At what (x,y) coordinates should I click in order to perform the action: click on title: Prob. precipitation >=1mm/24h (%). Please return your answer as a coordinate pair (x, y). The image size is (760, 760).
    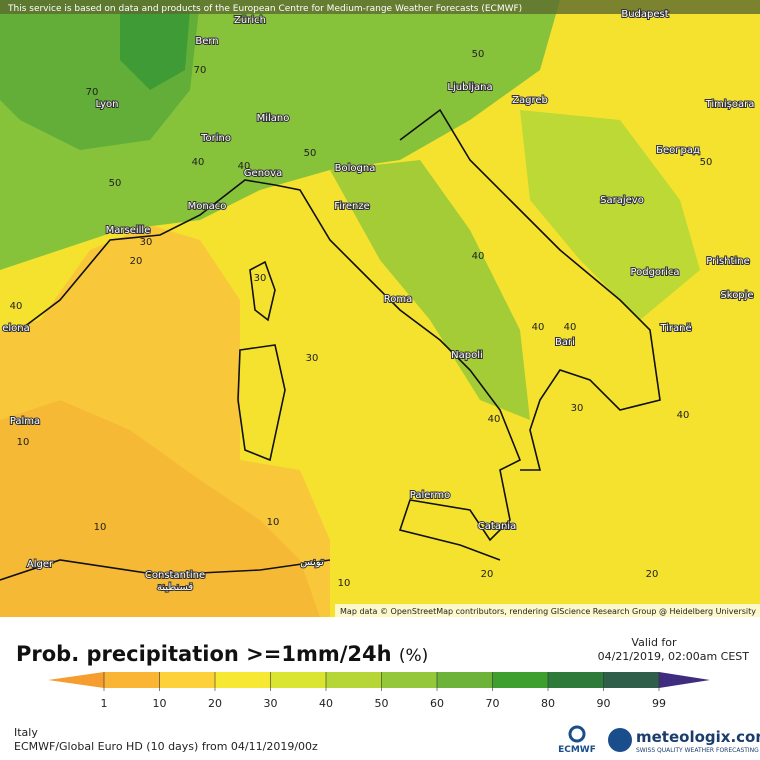
    Looking at the image, I should click on (222, 654).